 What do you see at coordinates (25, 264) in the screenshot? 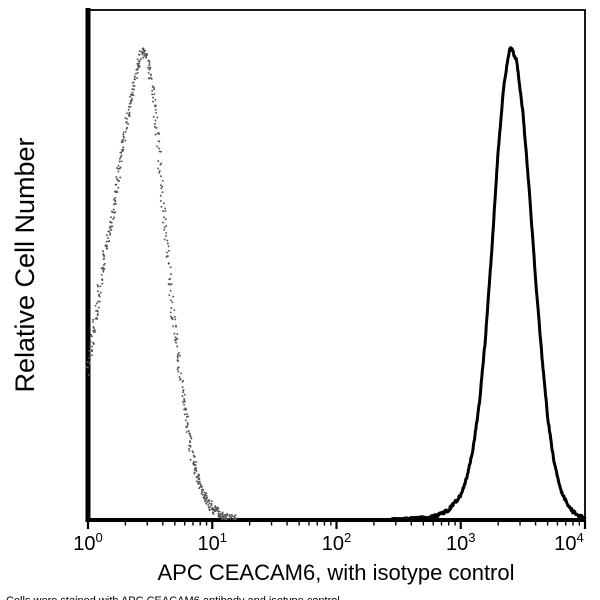
I see `y-axis-label: Relative Cell Number` at bounding box center [25, 264].